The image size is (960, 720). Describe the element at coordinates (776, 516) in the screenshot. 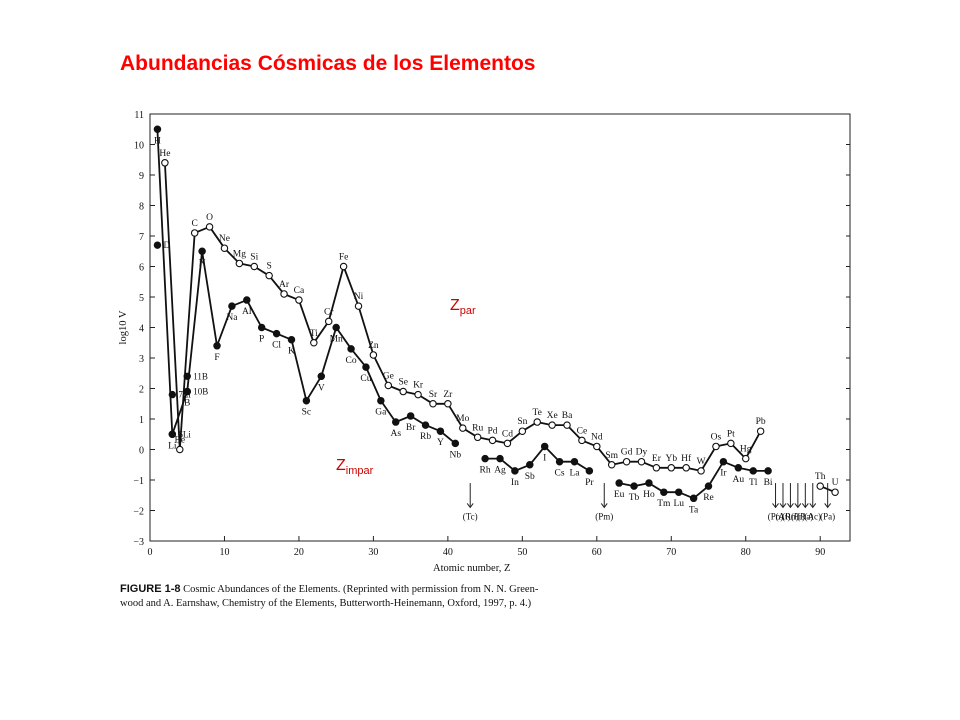

I see `missing-element-label: (Po)` at that location.